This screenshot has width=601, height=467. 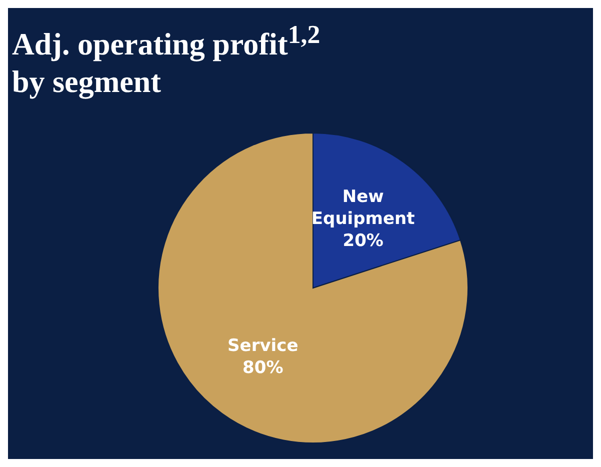 I want to click on data-label: 20%, so click(x=363, y=241).